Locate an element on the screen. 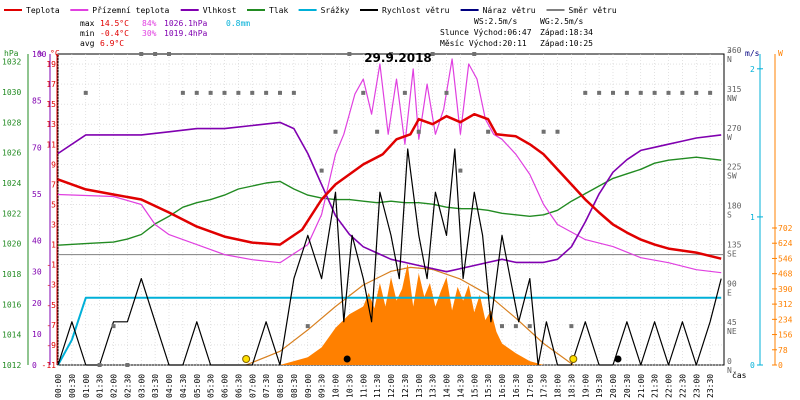 Image resolution: width=800 pixels, height=400 pixels. pct-tick-label: 55 is located at coordinates (37, 194).